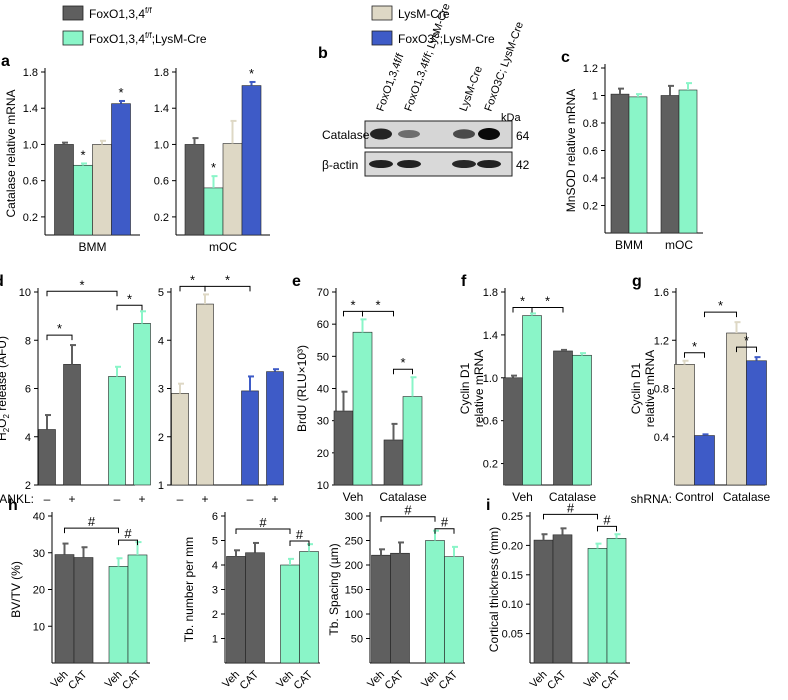 The height and width of the screenshot is (700, 788). Describe the element at coordinates (651, 499) in the screenshot. I see `row-label: shRNA:` at that location.